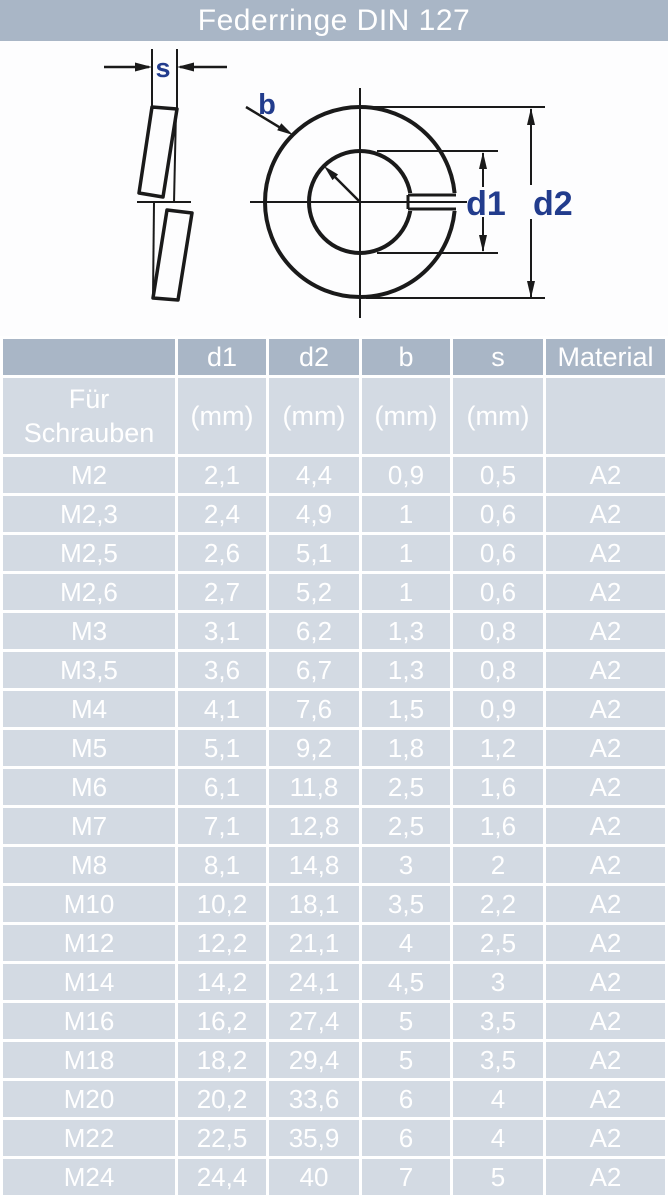 The width and height of the screenshot is (668, 1200). What do you see at coordinates (222, 592) in the screenshot?
I see `value-cell: 2,7` at bounding box center [222, 592].